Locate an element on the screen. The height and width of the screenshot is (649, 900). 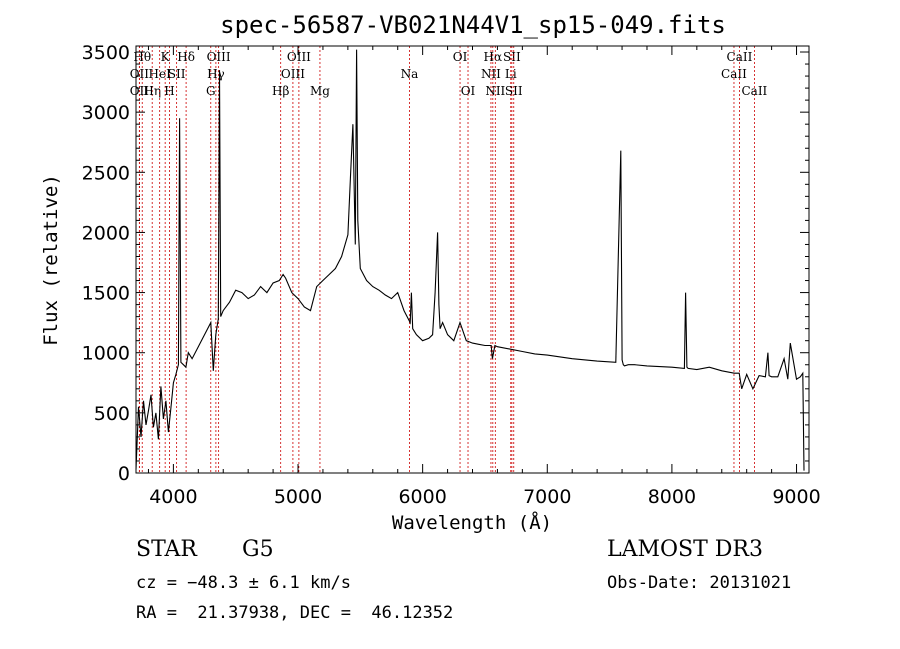
line-marker-label: Hβ is located at coordinates (280, 91).